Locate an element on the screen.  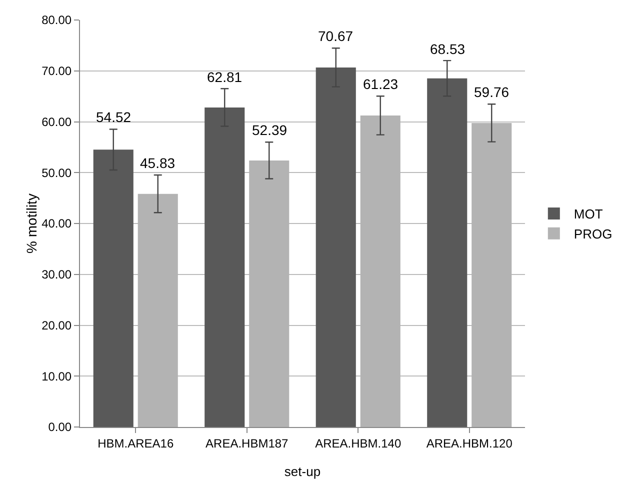
x-tick-label: AREA.HBM.120 is located at coordinates (469, 443).